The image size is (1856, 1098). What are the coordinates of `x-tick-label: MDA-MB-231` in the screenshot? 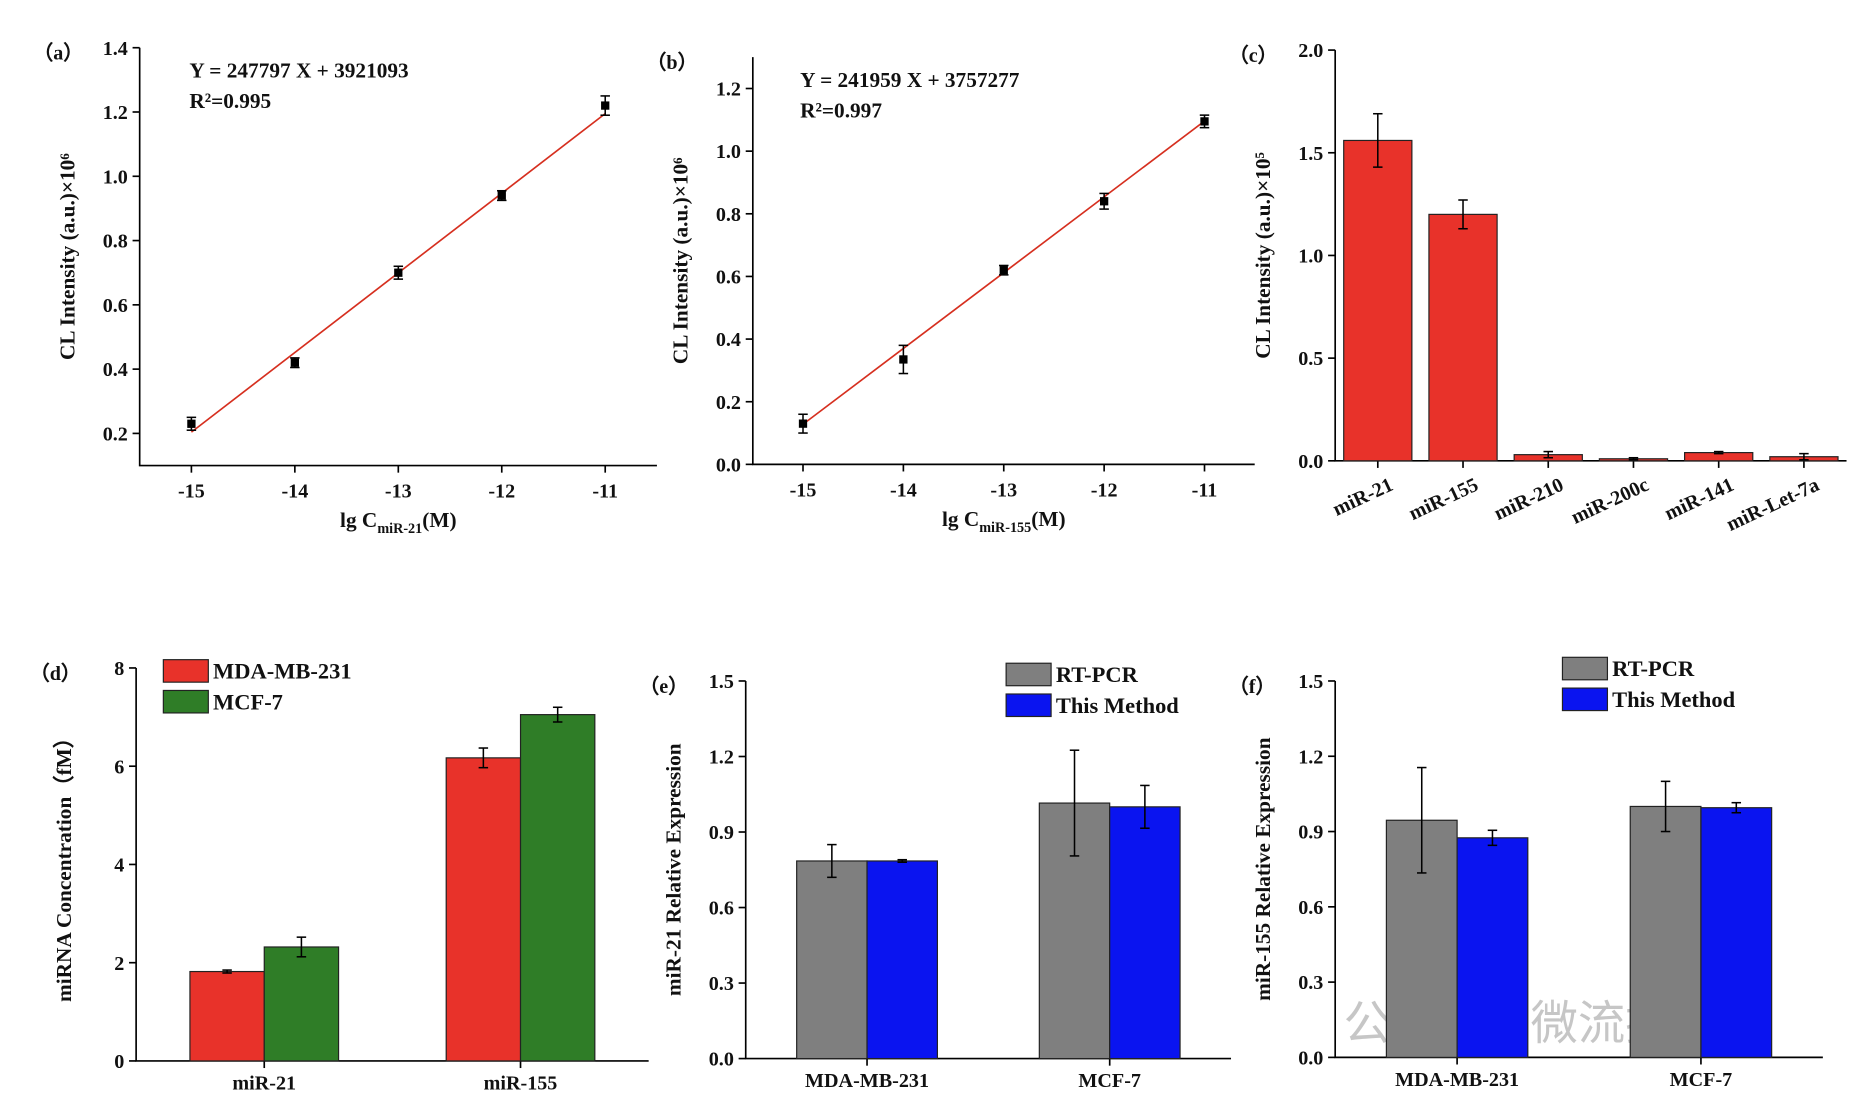 It's located at (867, 1081).